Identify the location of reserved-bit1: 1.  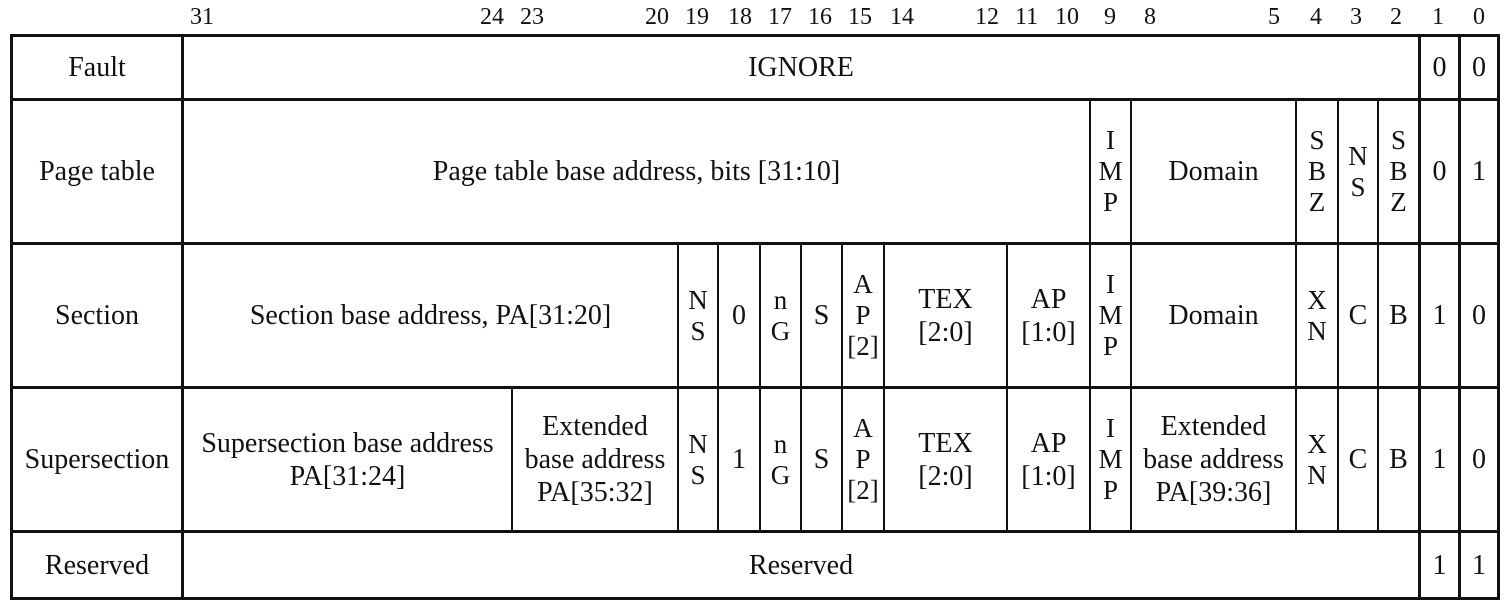
(1439, 565).